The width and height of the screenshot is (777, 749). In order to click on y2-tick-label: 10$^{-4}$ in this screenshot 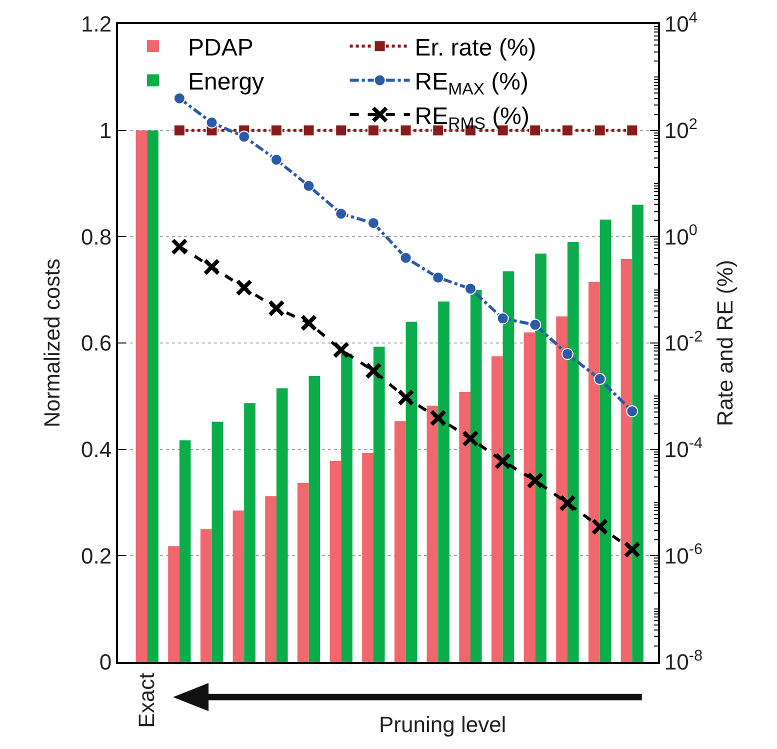, I will do `click(684, 448)`.